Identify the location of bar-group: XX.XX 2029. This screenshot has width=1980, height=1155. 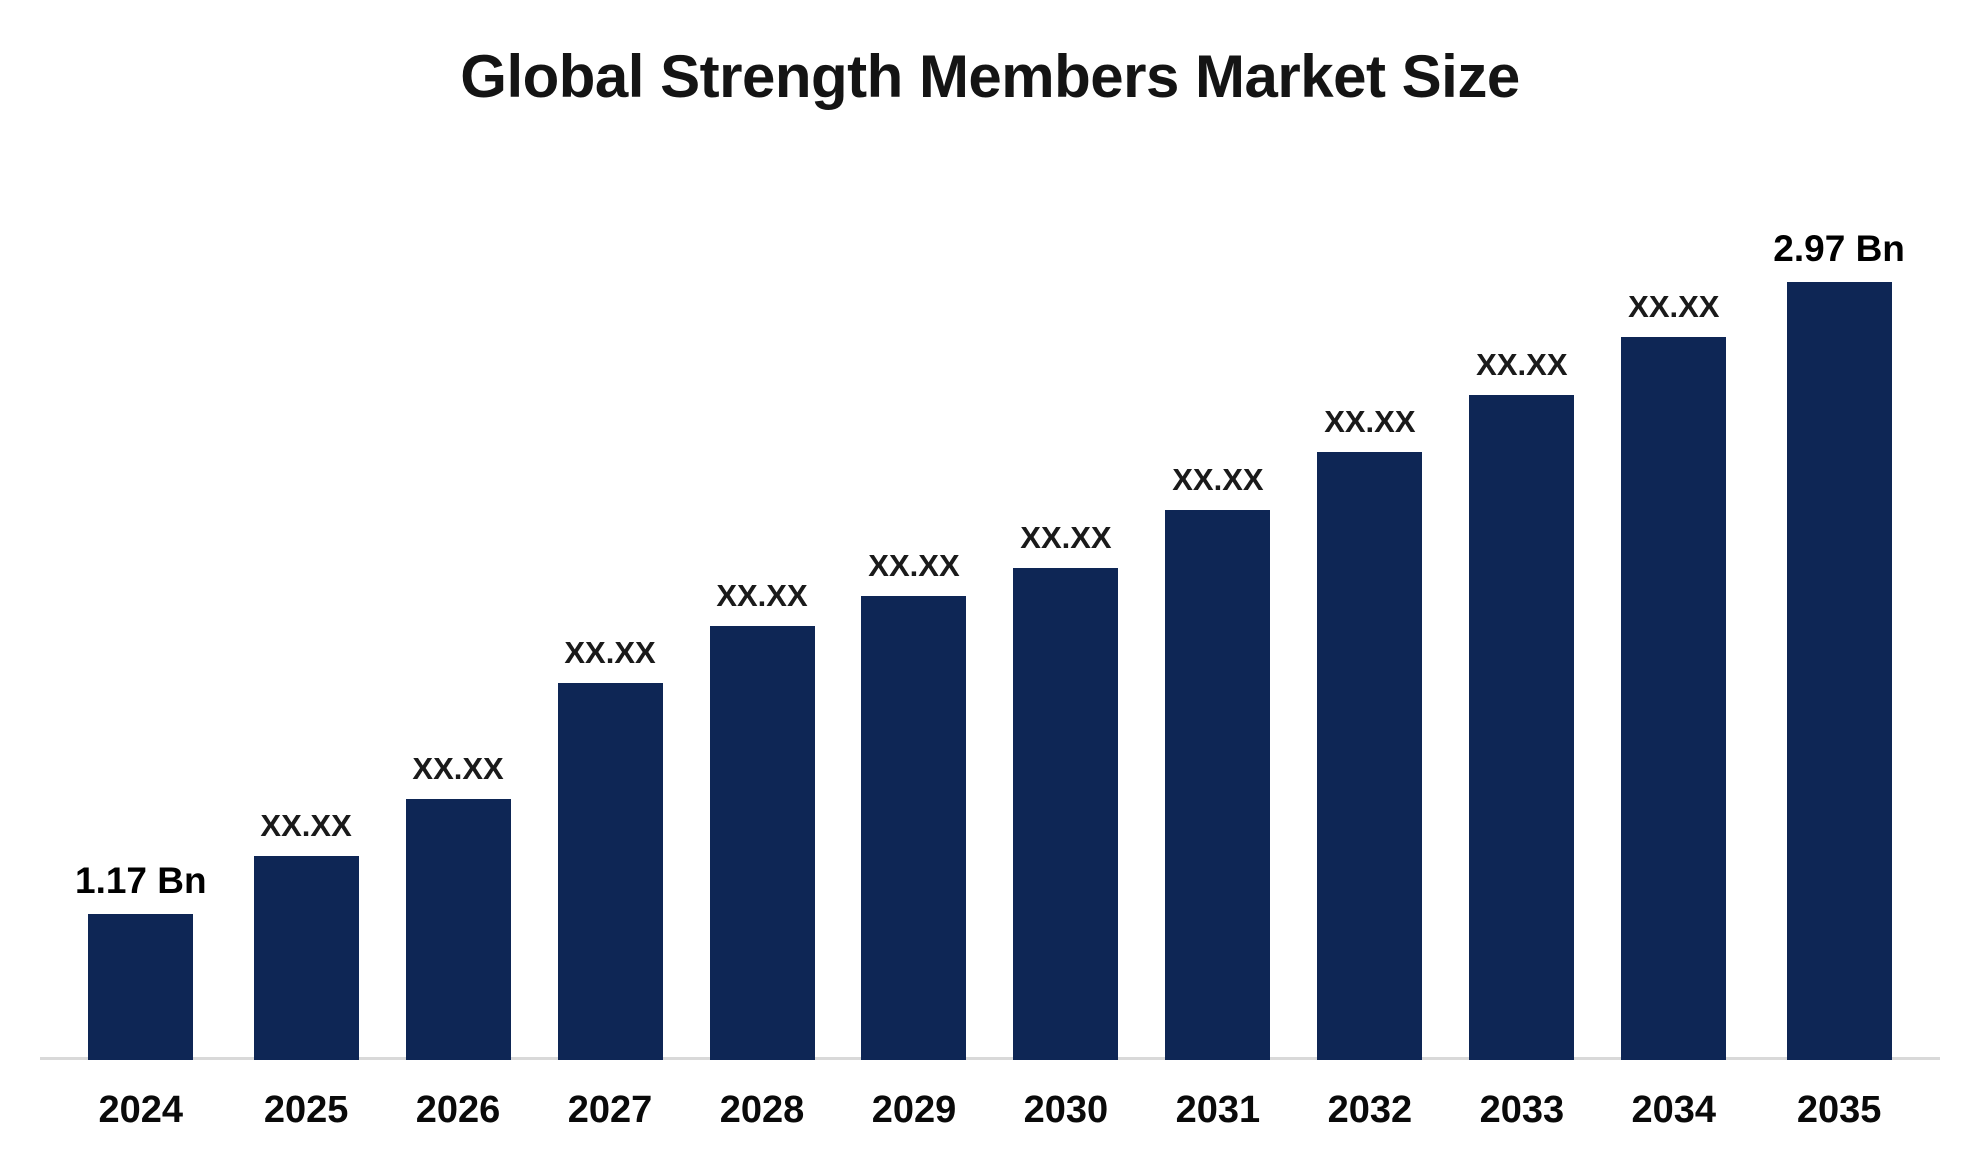
(914, 851).